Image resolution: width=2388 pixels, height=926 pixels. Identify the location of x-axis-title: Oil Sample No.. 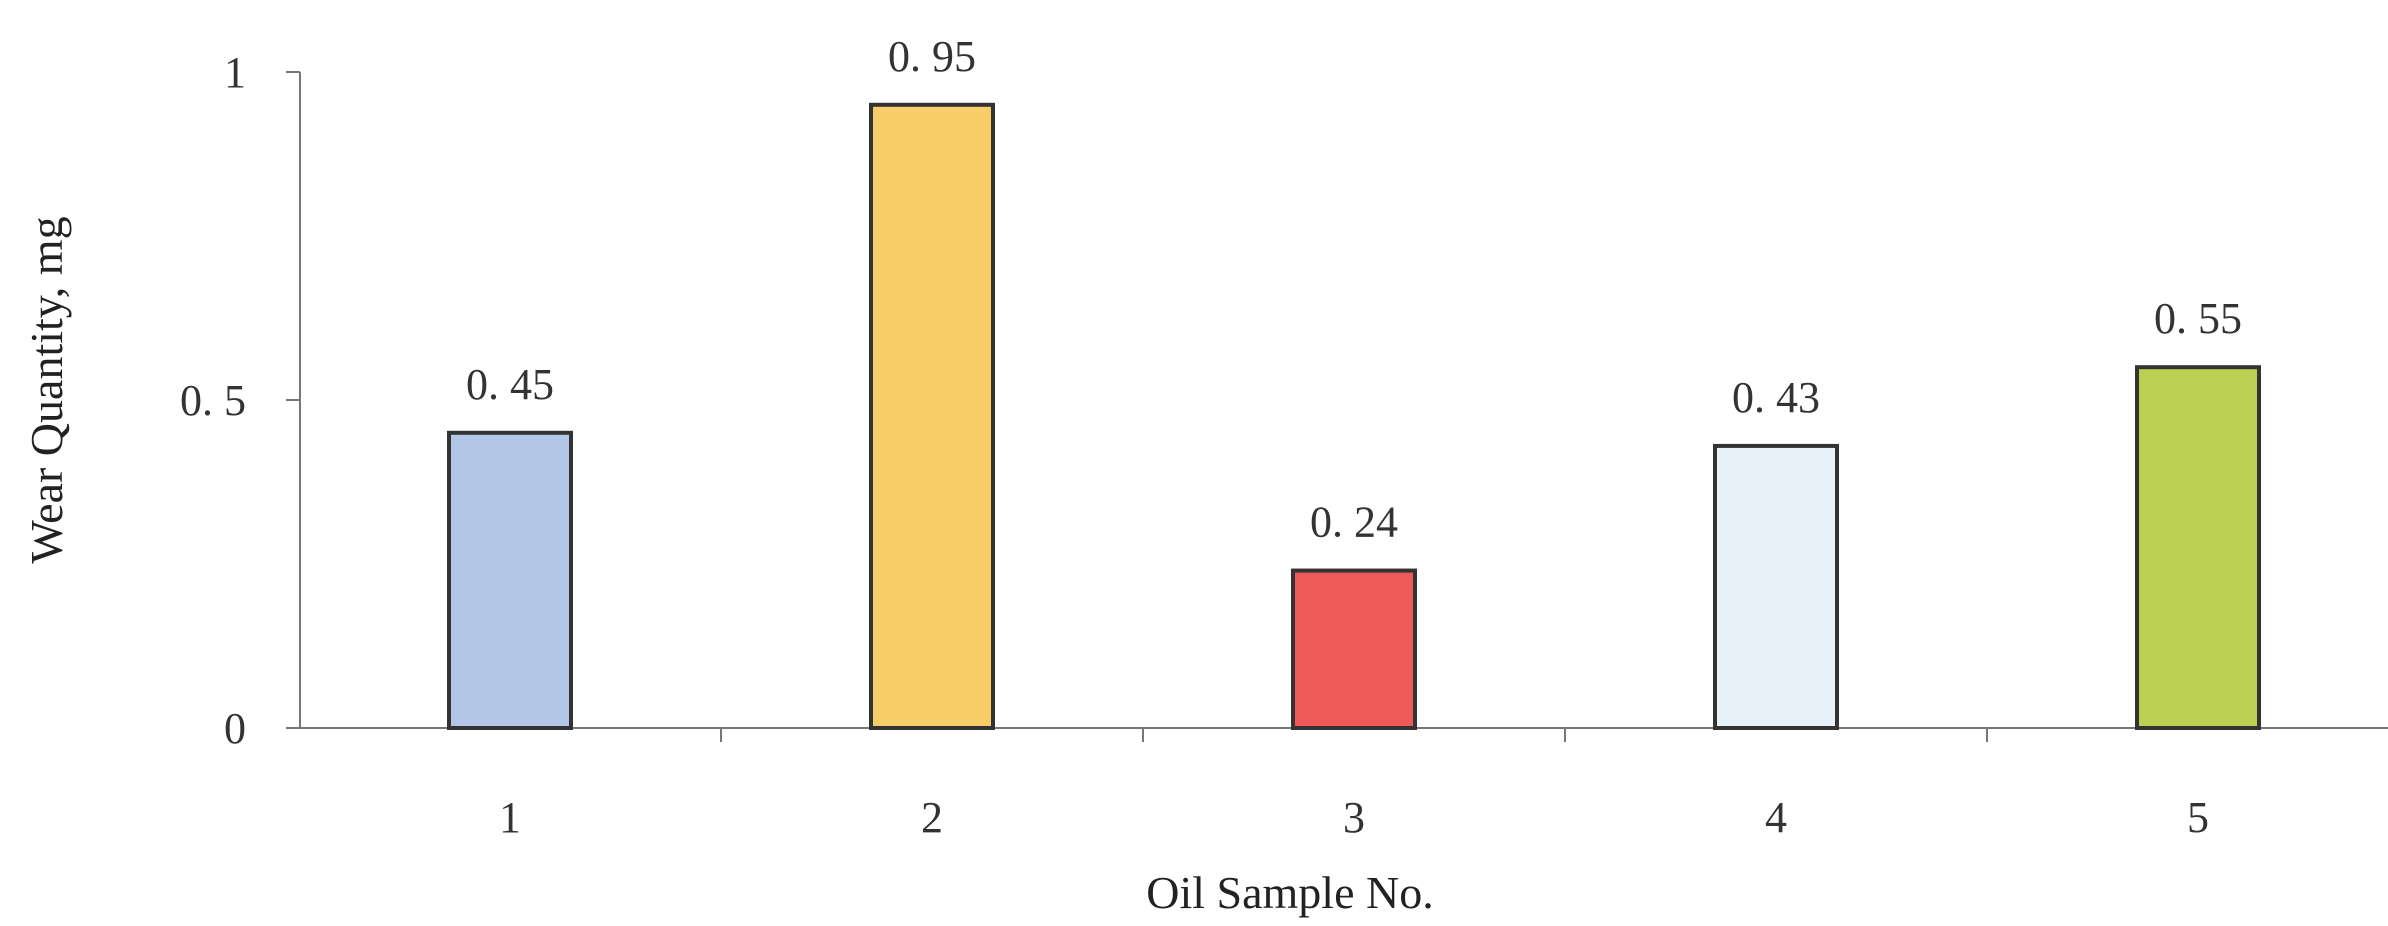
(1289, 892).